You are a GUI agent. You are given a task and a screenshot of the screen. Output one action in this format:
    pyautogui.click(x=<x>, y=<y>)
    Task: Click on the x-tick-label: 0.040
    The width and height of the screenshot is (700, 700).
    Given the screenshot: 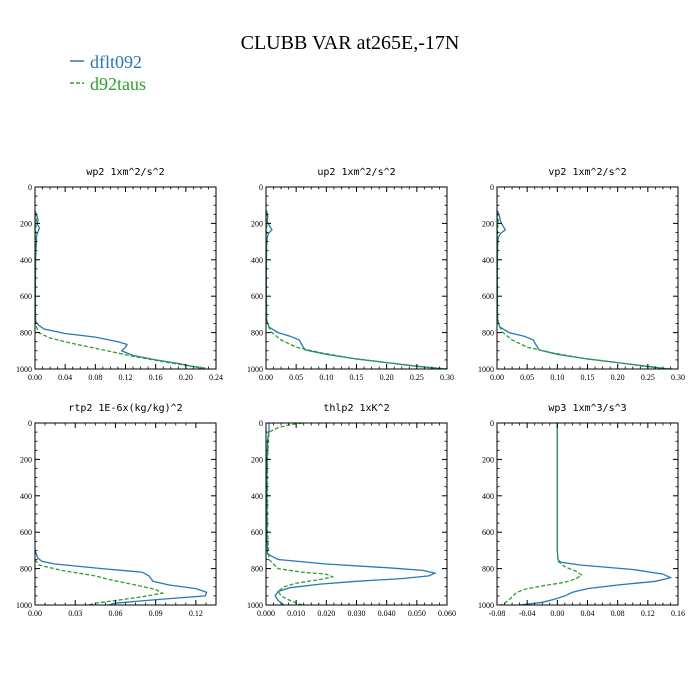 What is the action you would take?
    pyautogui.click(x=387, y=613)
    